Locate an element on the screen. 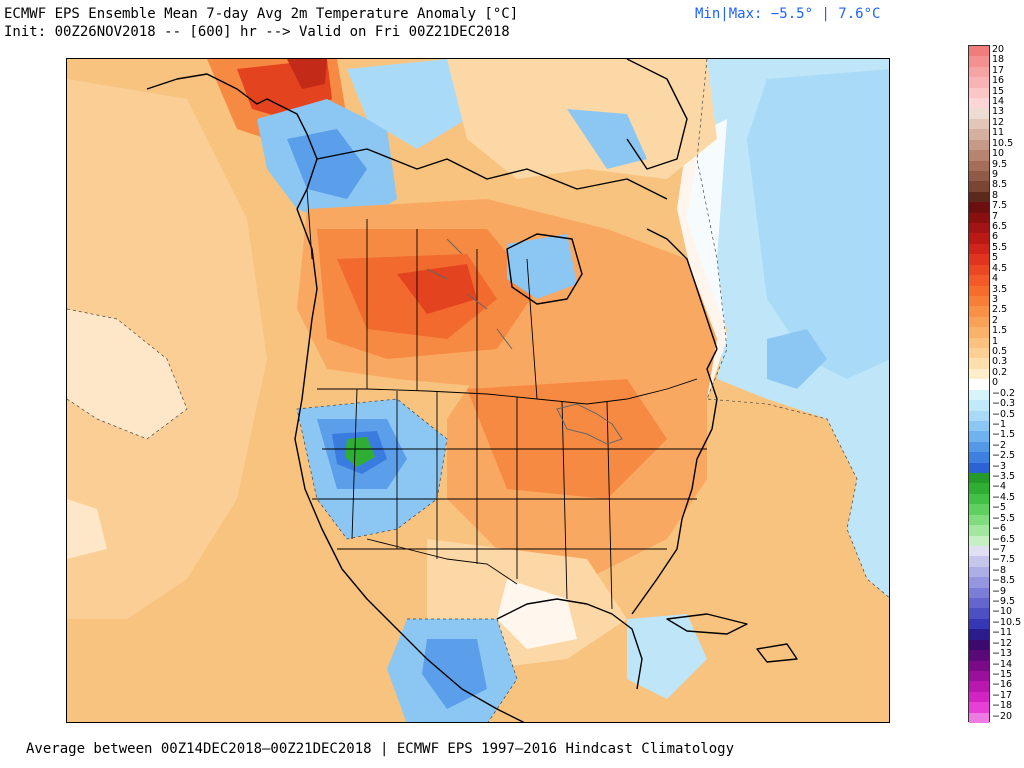 The image size is (1024, 768). colorbar-label: 3 is located at coordinates (995, 299).